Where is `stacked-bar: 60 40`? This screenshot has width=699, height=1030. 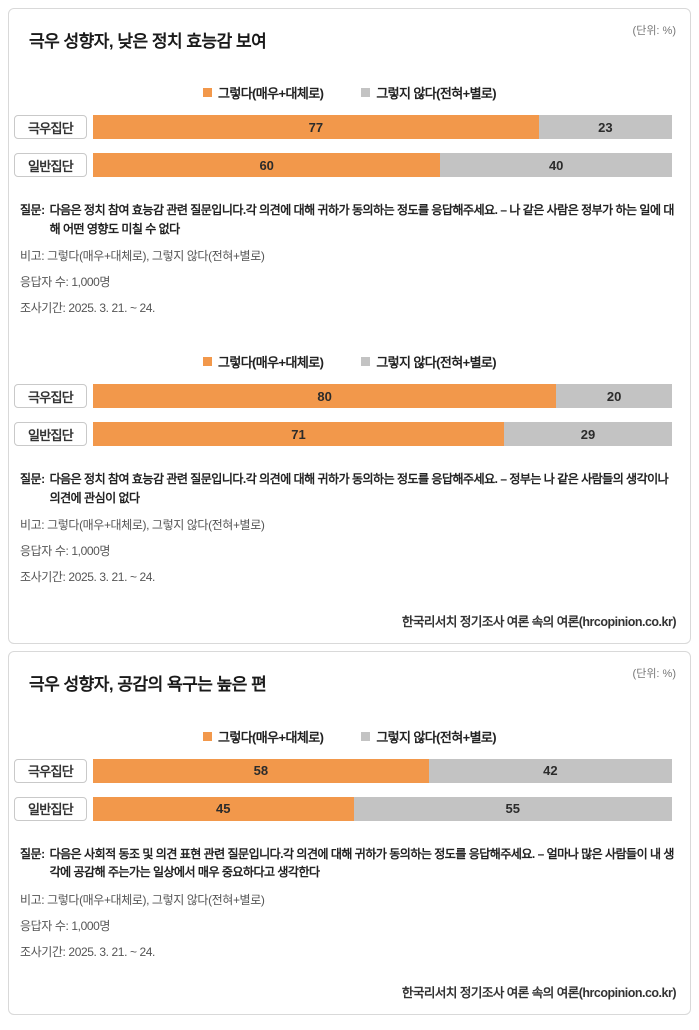 stacked-bar: 60 40 is located at coordinates (382, 165).